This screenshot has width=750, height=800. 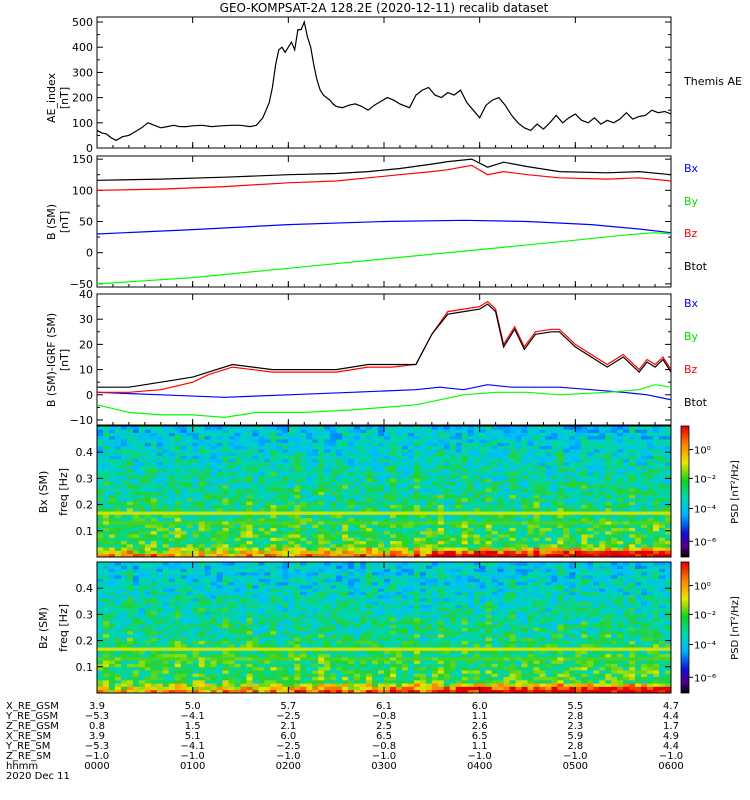 What do you see at coordinates (89, 148) in the screenshot?
I see `ae-ytick-label: 0` at bounding box center [89, 148].